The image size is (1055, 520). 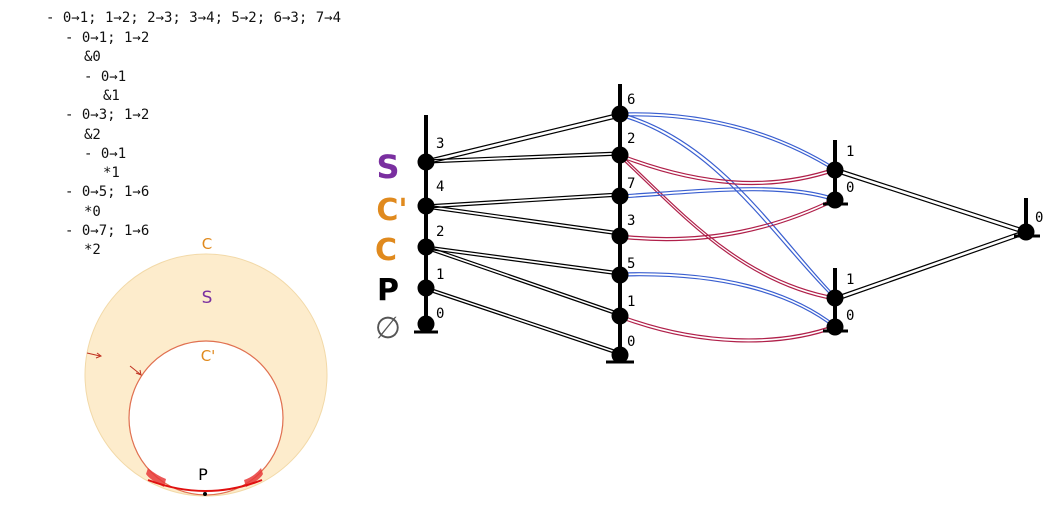 I want to click on arrow-head, so click(x=138, y=372).